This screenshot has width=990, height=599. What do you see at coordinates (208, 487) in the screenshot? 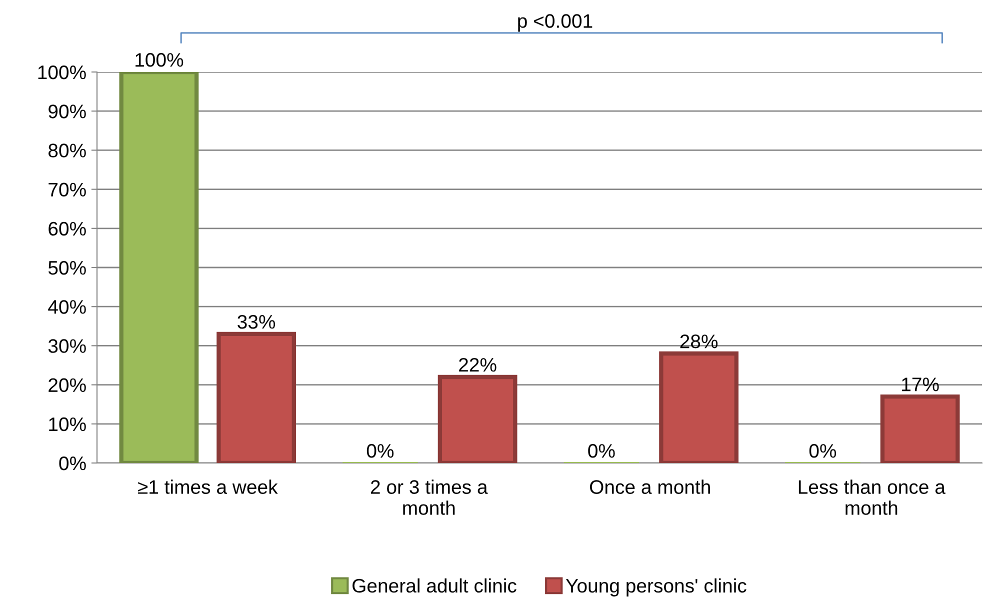
I see `x-tick-label: ≥1 times a week` at bounding box center [208, 487].